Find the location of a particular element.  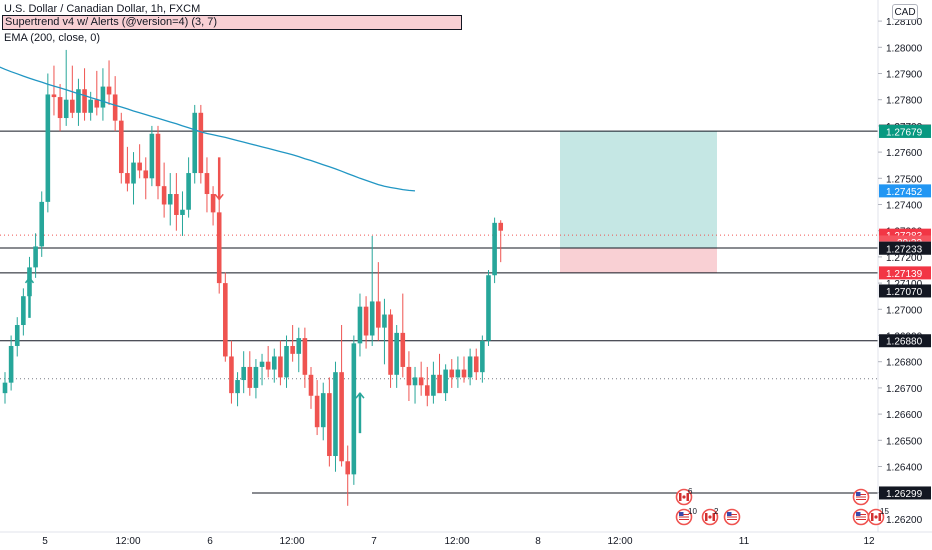

symbol-title: U.S. Dollar / Canadian Dollar, 1h, FXCM is located at coordinates (102, 9).